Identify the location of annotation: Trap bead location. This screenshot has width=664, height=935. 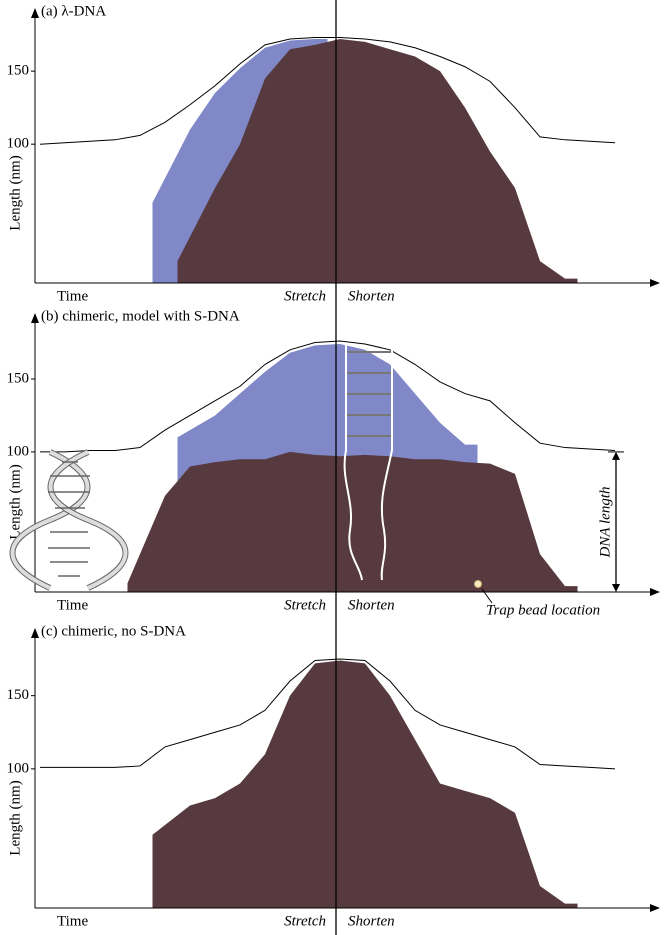
(543, 610).